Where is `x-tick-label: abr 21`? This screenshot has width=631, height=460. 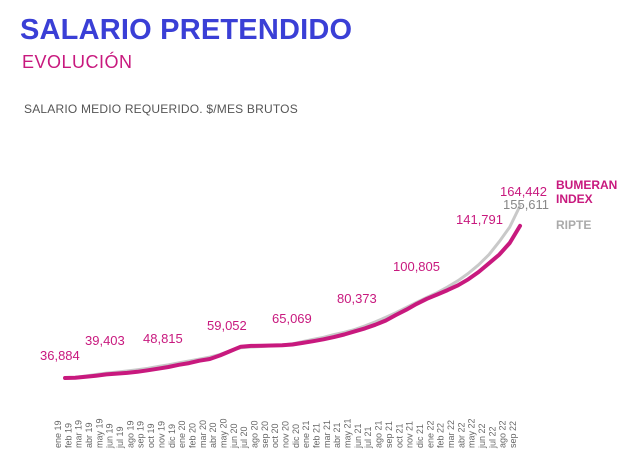
x-tick-label: abr 21 is located at coordinates (337, 435).